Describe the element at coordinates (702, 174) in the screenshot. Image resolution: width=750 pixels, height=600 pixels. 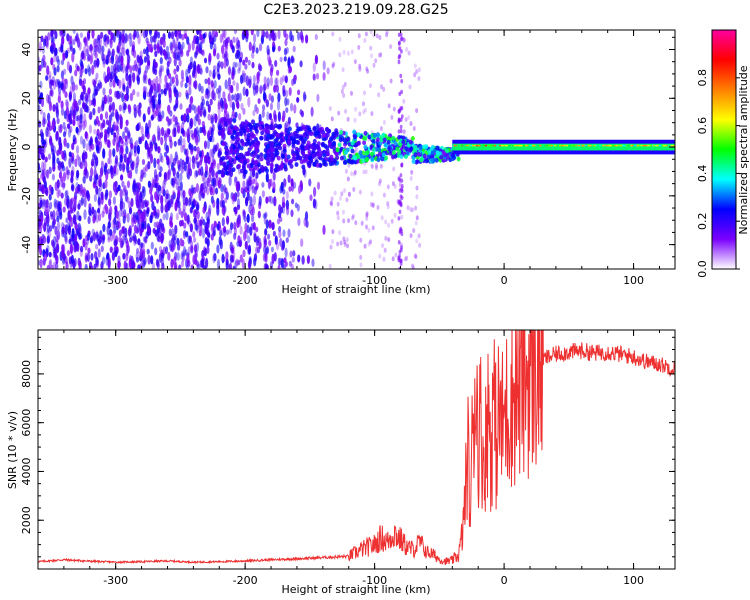
I see `colorbar-tick-label: 0.4` at that location.